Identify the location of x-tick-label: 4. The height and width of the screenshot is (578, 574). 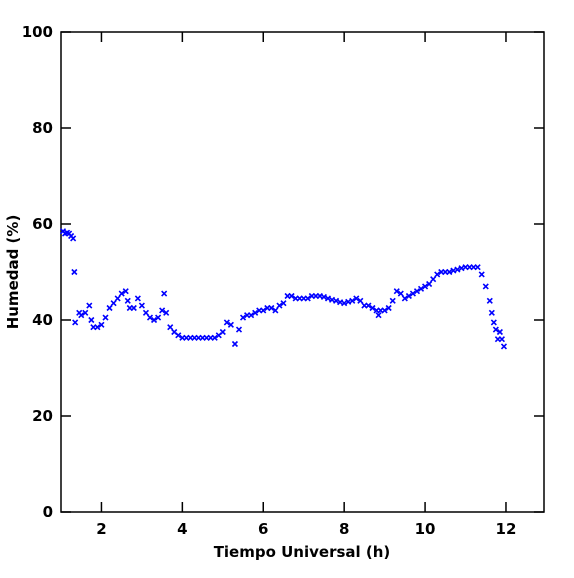
(182, 529).